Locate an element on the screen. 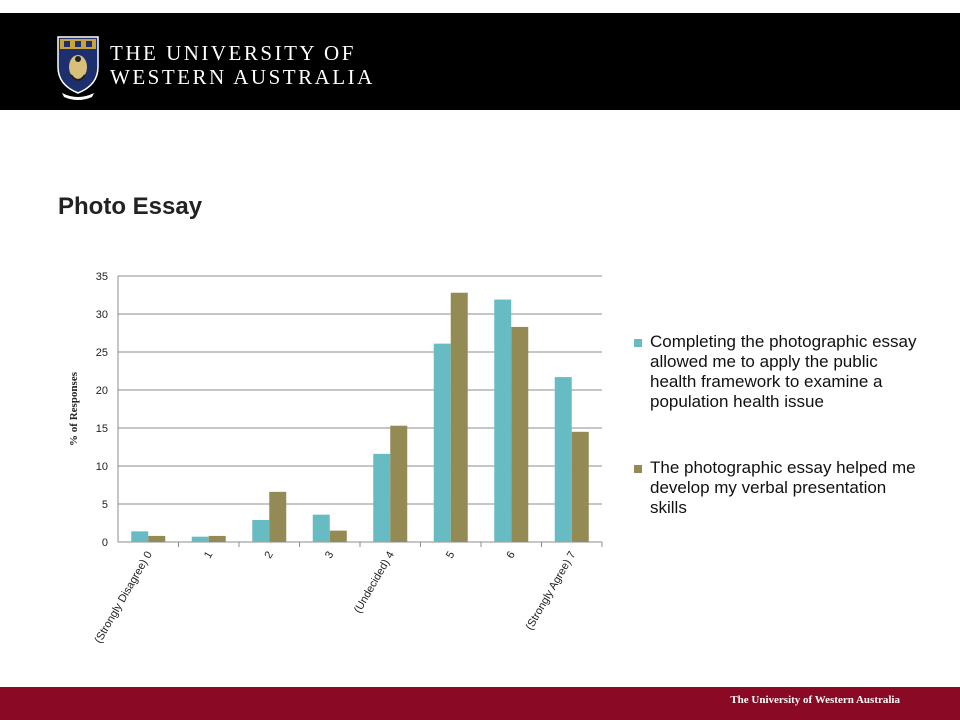 Image resolution: width=960 pixels, height=720 pixels. x-tick-label: (Undecided) 4 is located at coordinates (374, 583).